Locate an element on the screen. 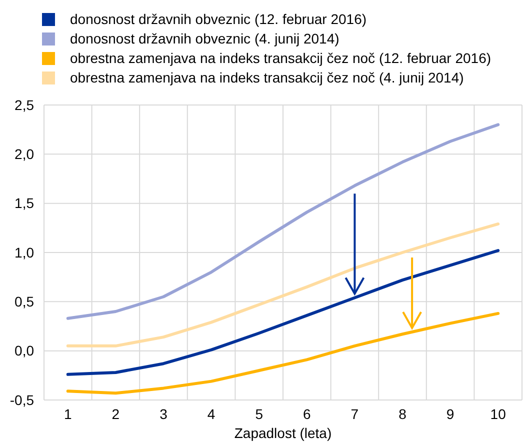 The image size is (524, 448). x-axis-title: Zapadlost (leta) is located at coordinates (283, 433).